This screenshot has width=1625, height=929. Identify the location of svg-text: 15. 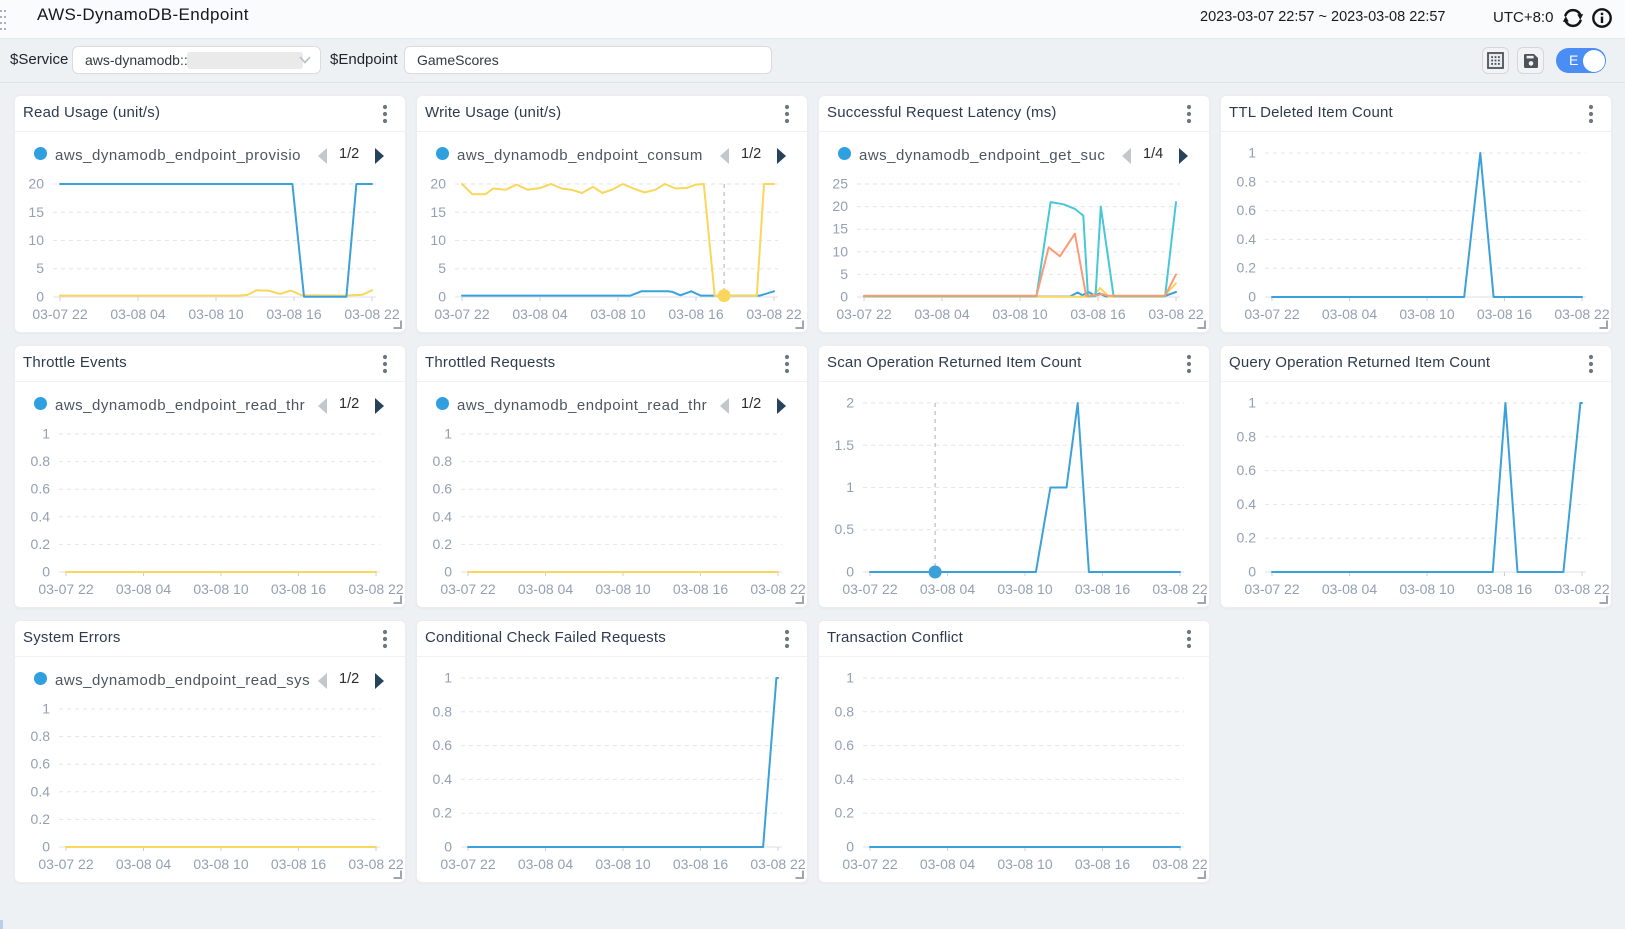
(36, 212).